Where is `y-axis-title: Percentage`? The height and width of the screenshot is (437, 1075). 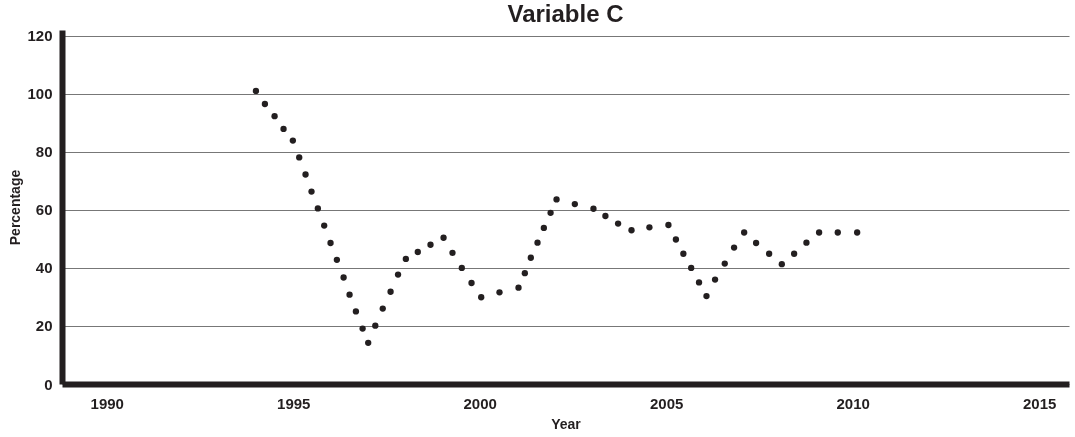
y-axis-title: Percentage is located at coordinates (15, 207).